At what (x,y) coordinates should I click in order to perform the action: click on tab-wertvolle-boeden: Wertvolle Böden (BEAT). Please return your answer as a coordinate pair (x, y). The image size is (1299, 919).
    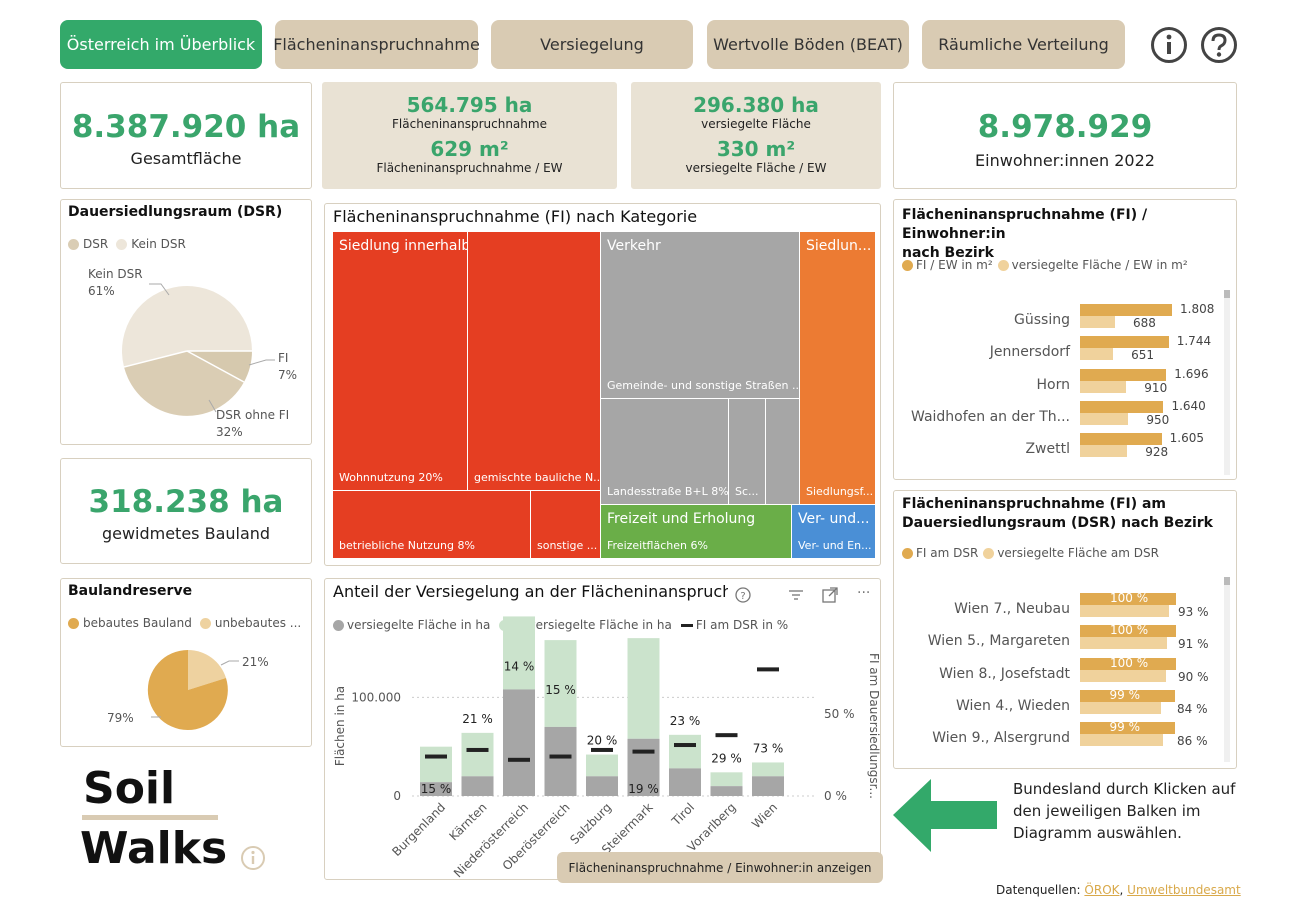
    Looking at the image, I should click on (808, 44).